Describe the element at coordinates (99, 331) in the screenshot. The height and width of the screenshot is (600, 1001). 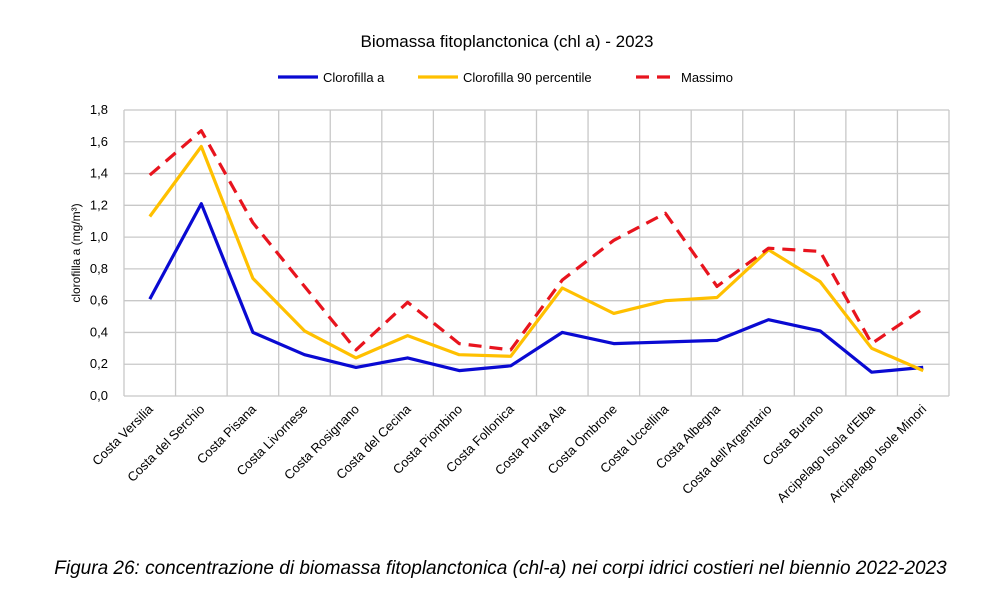
I see `y-tick-label: 0,4` at that location.